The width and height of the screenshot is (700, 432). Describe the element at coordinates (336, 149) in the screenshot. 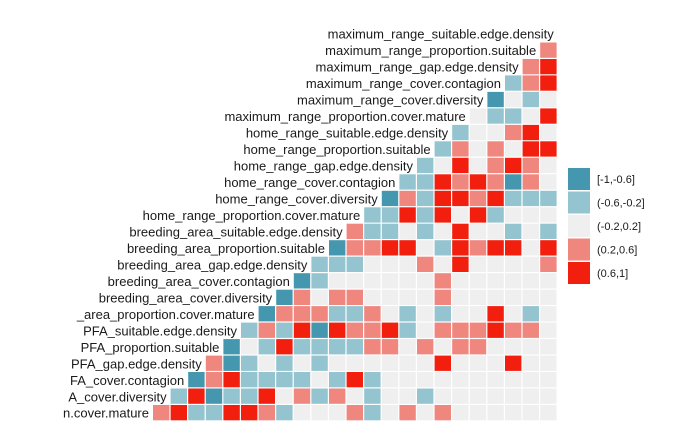

I see `row-label: home_range_proportion.suitable` at that location.